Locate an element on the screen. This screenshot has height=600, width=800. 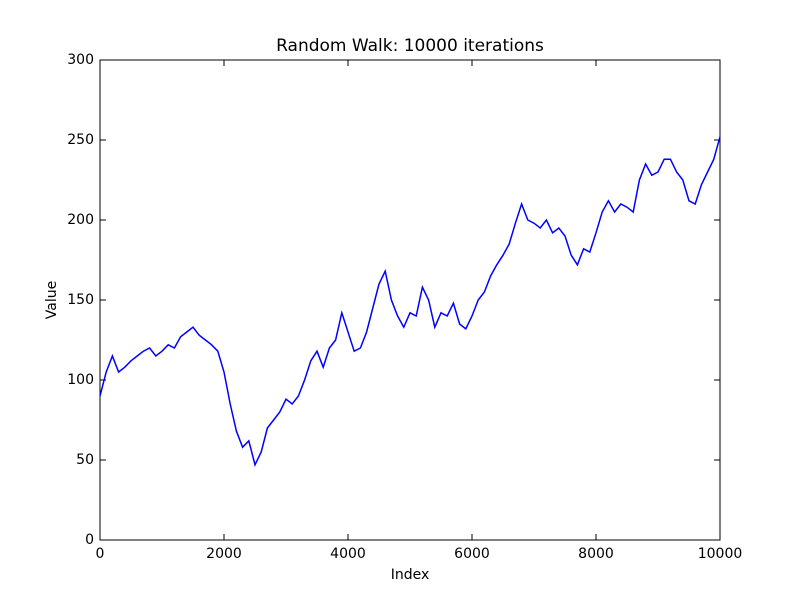
x-tick-label: 6000 is located at coordinates (472, 554).